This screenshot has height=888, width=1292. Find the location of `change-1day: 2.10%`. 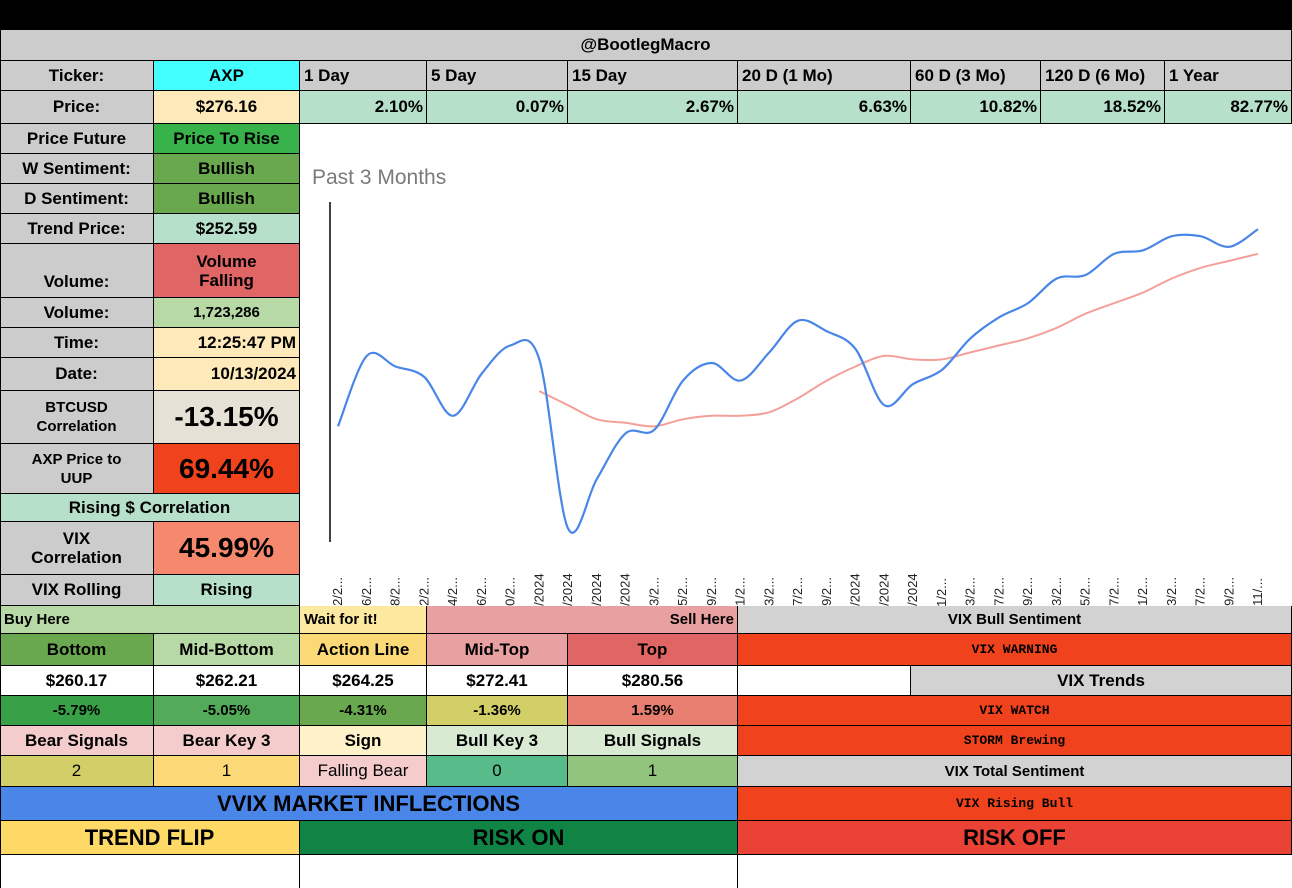

change-1day: 2.10% is located at coordinates (363, 107).